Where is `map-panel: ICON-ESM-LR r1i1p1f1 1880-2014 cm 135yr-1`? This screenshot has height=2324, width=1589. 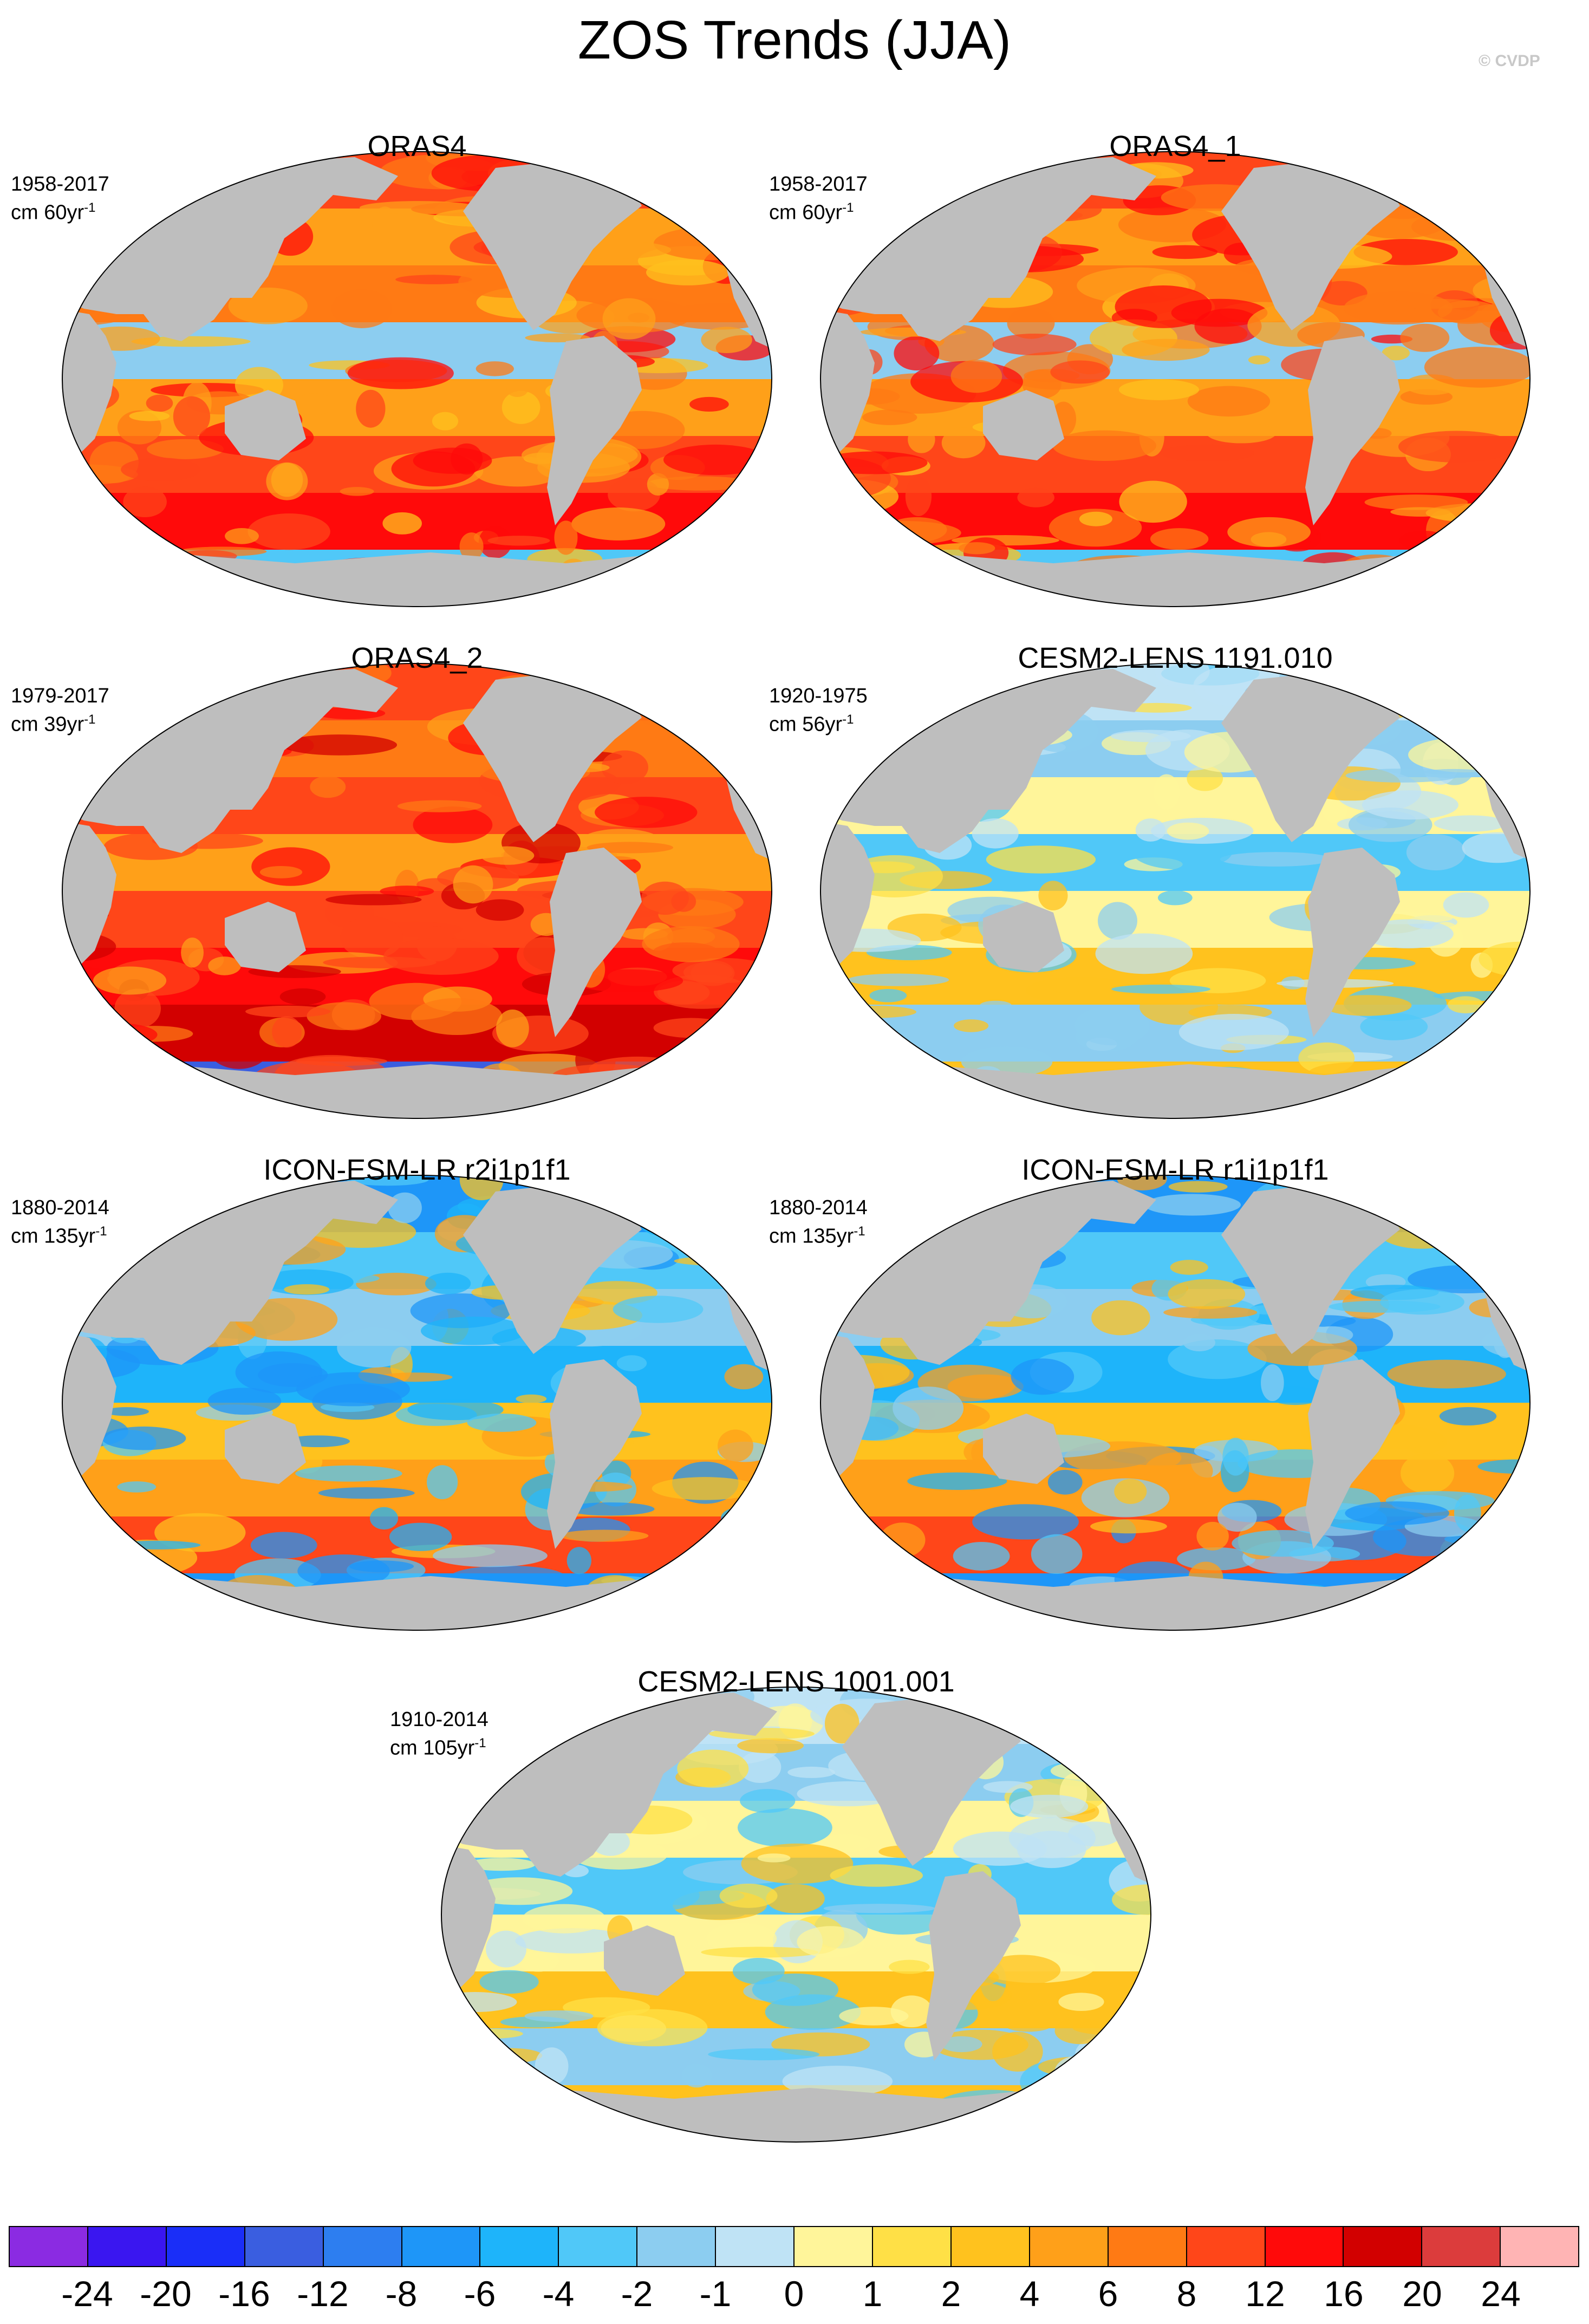
map-panel: ICON-ESM-LR r1i1p1f1 1880-2014 cm 135yr-1 is located at coordinates (1155, 1400).